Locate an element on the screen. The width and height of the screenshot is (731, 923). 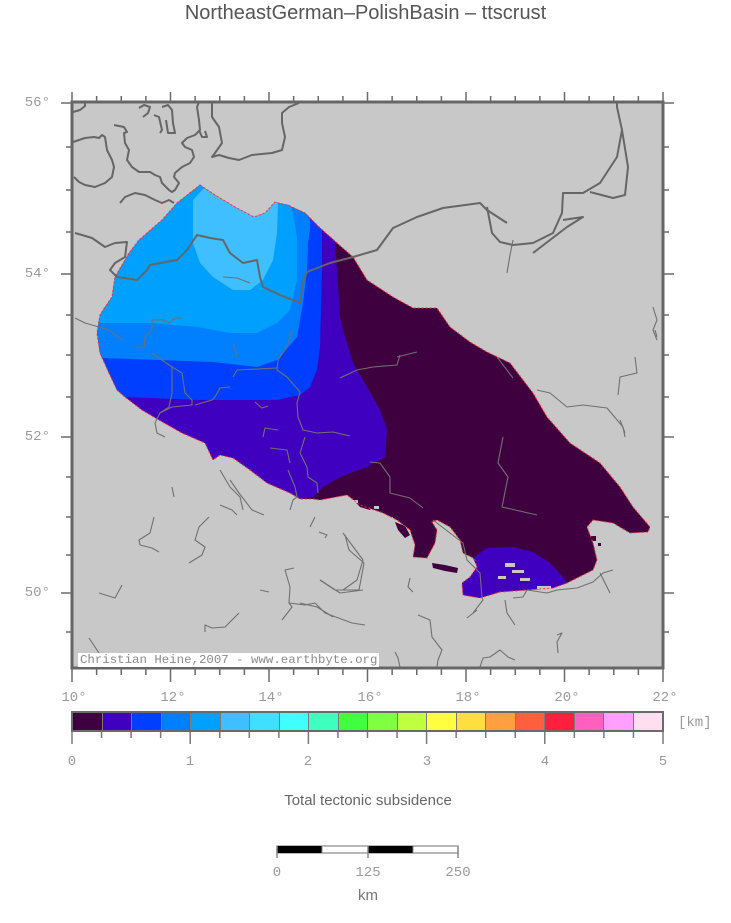
edge-fragments is located at coordinates (474, 533).